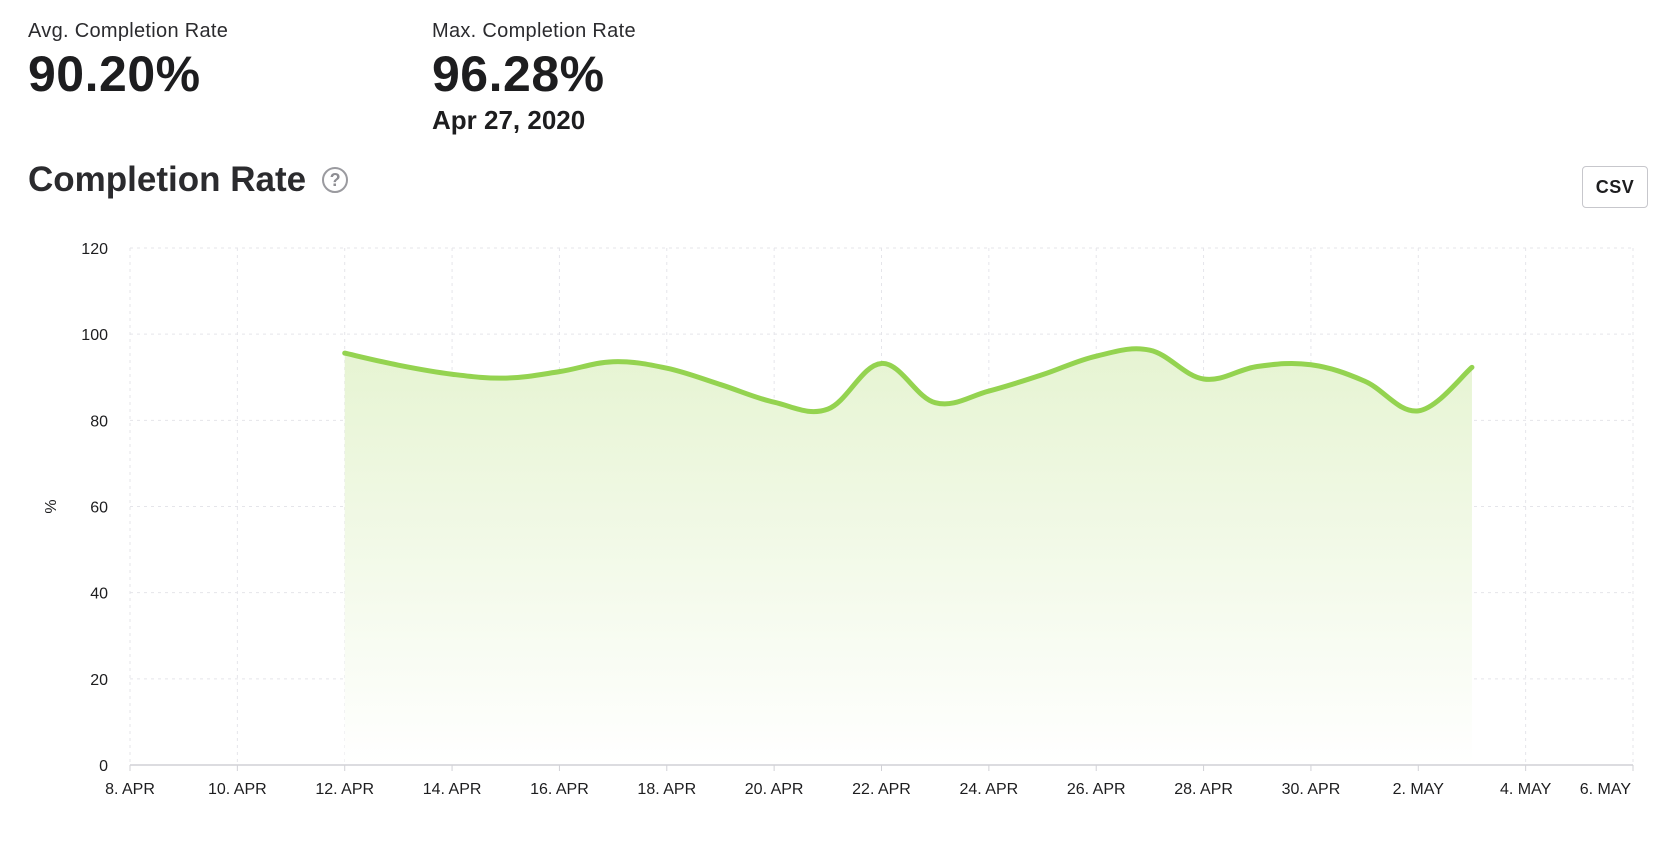  I want to click on x-tick-label: 6. MAY, so click(1606, 789).